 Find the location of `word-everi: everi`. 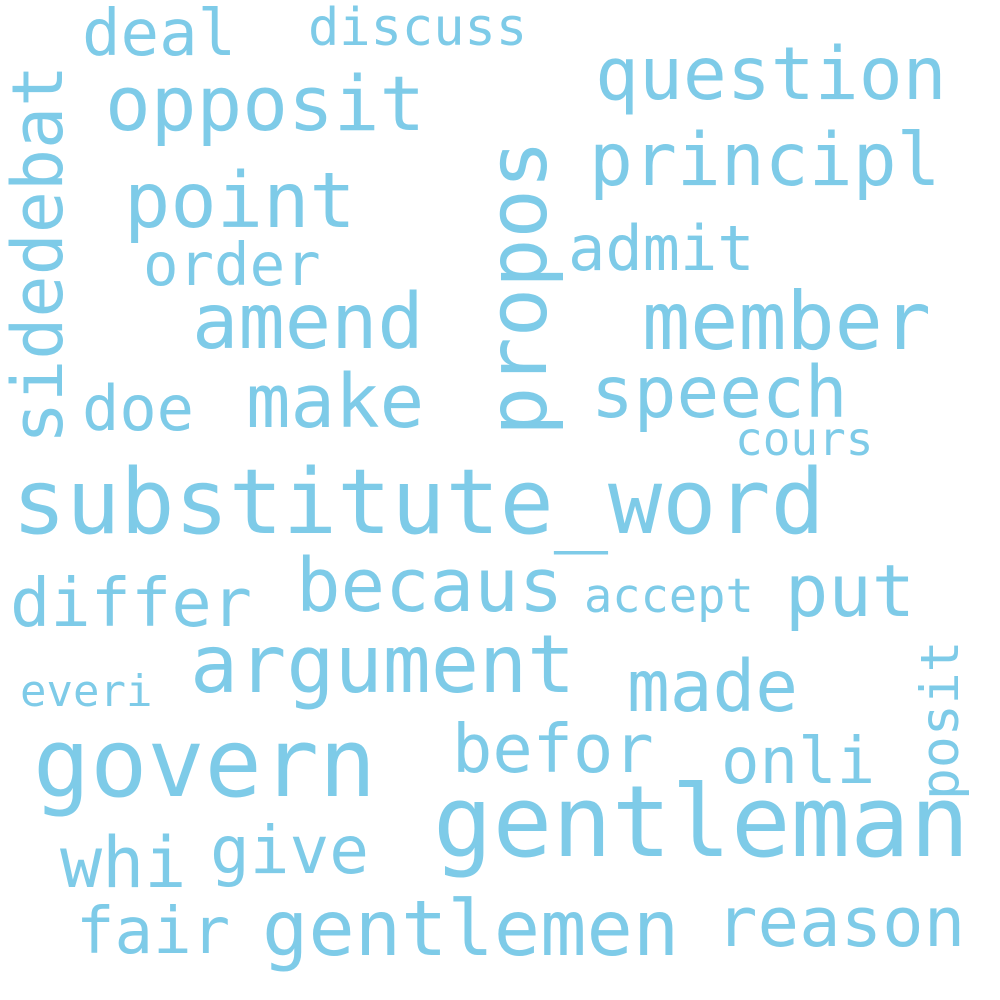

word-everi: everi is located at coordinates (86, 691).